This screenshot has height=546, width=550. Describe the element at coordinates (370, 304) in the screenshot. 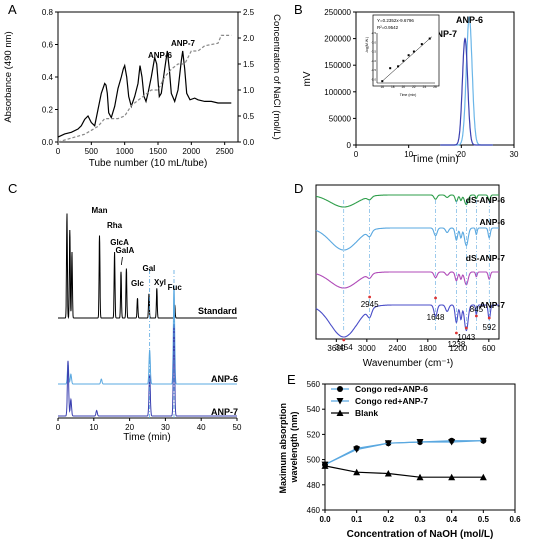

I see `peak-label: 2945` at that location.